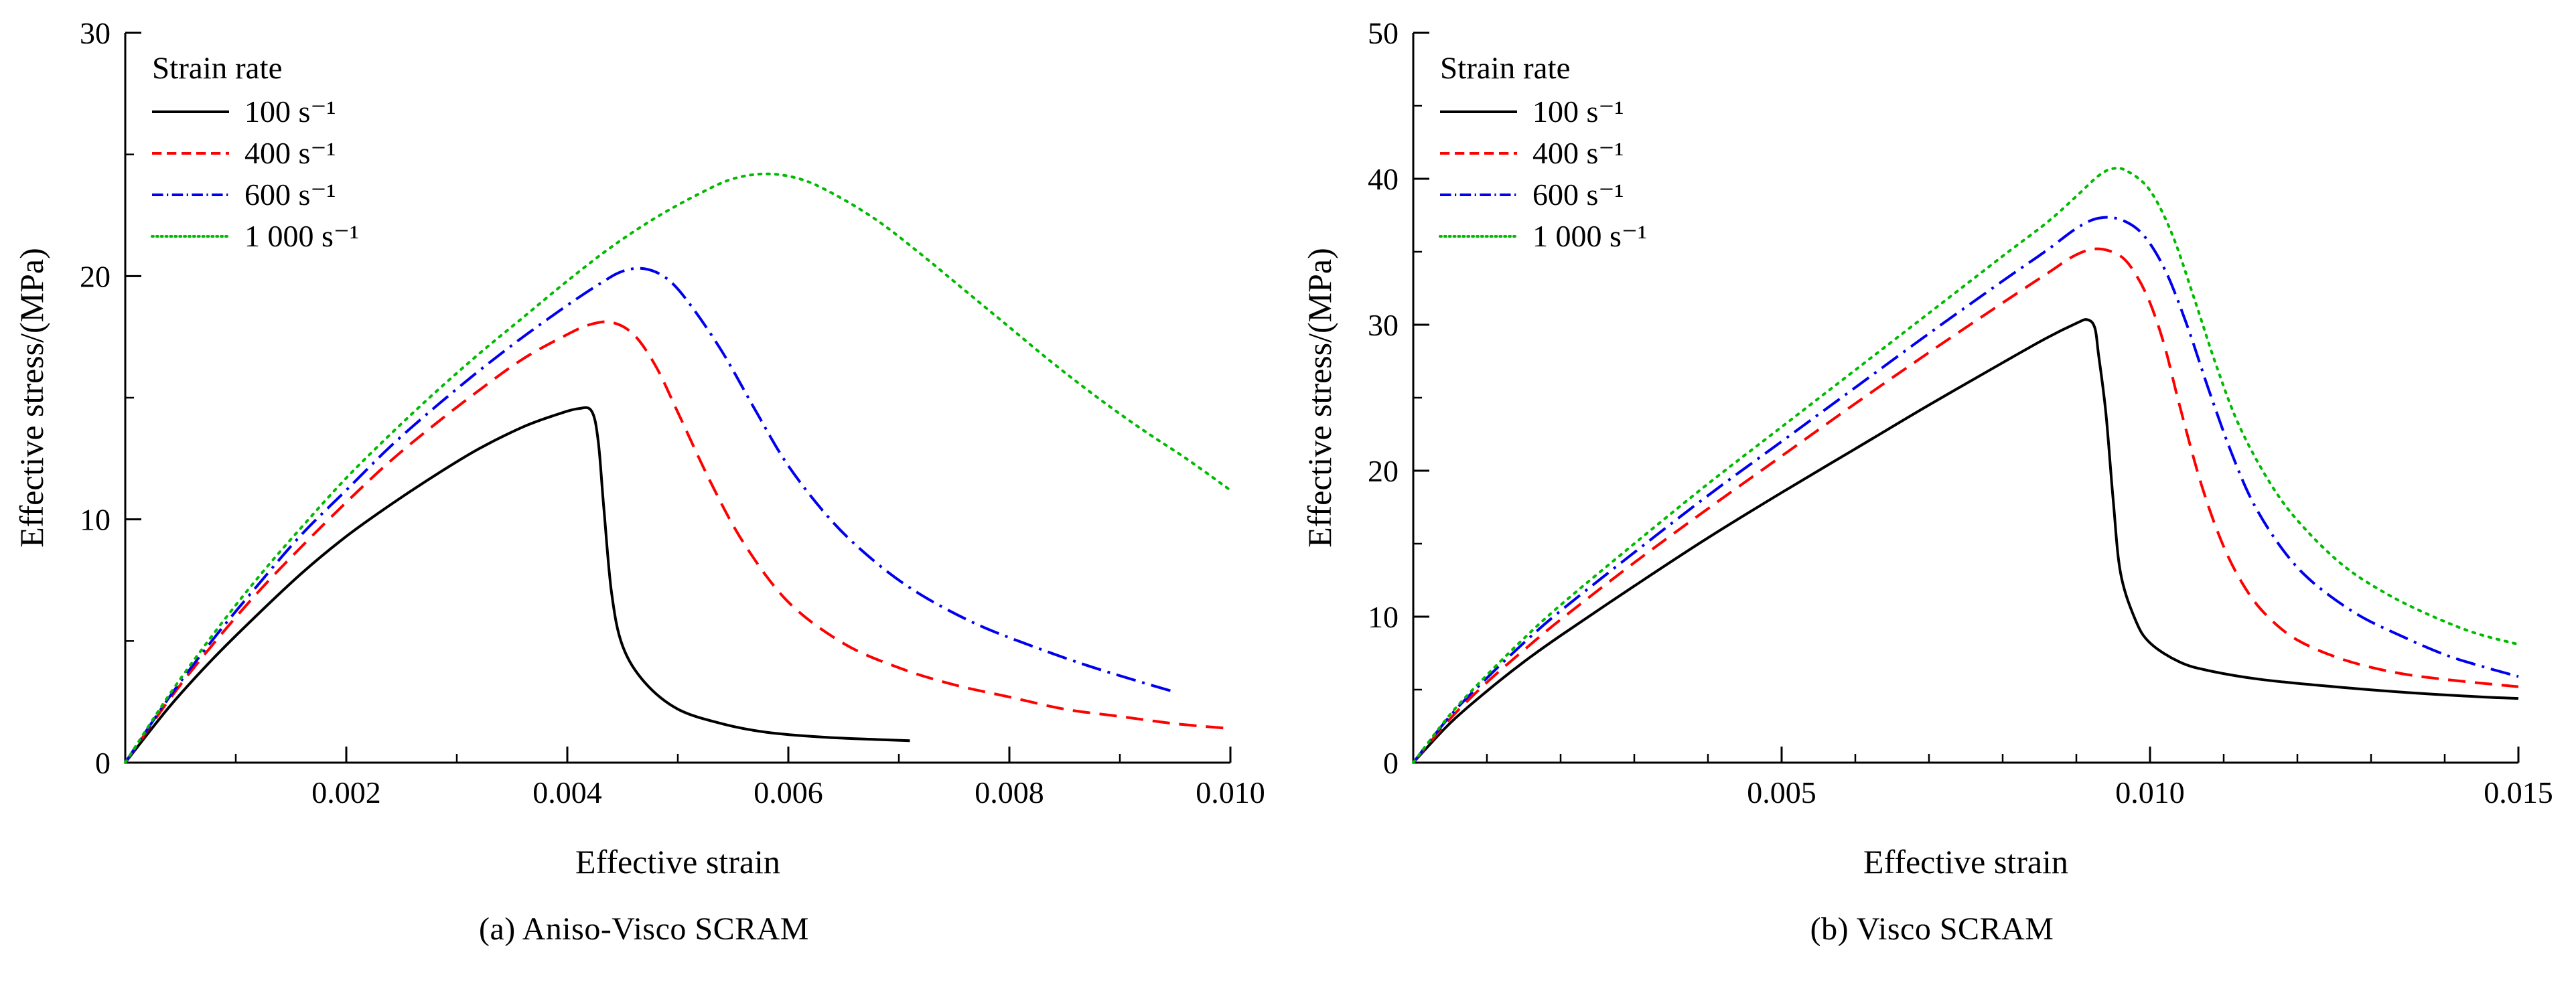 Image resolution: width=2576 pixels, height=1001 pixels. What do you see at coordinates (788, 792) in the screenshot?
I see `x-tick-label: 0.006` at bounding box center [788, 792].